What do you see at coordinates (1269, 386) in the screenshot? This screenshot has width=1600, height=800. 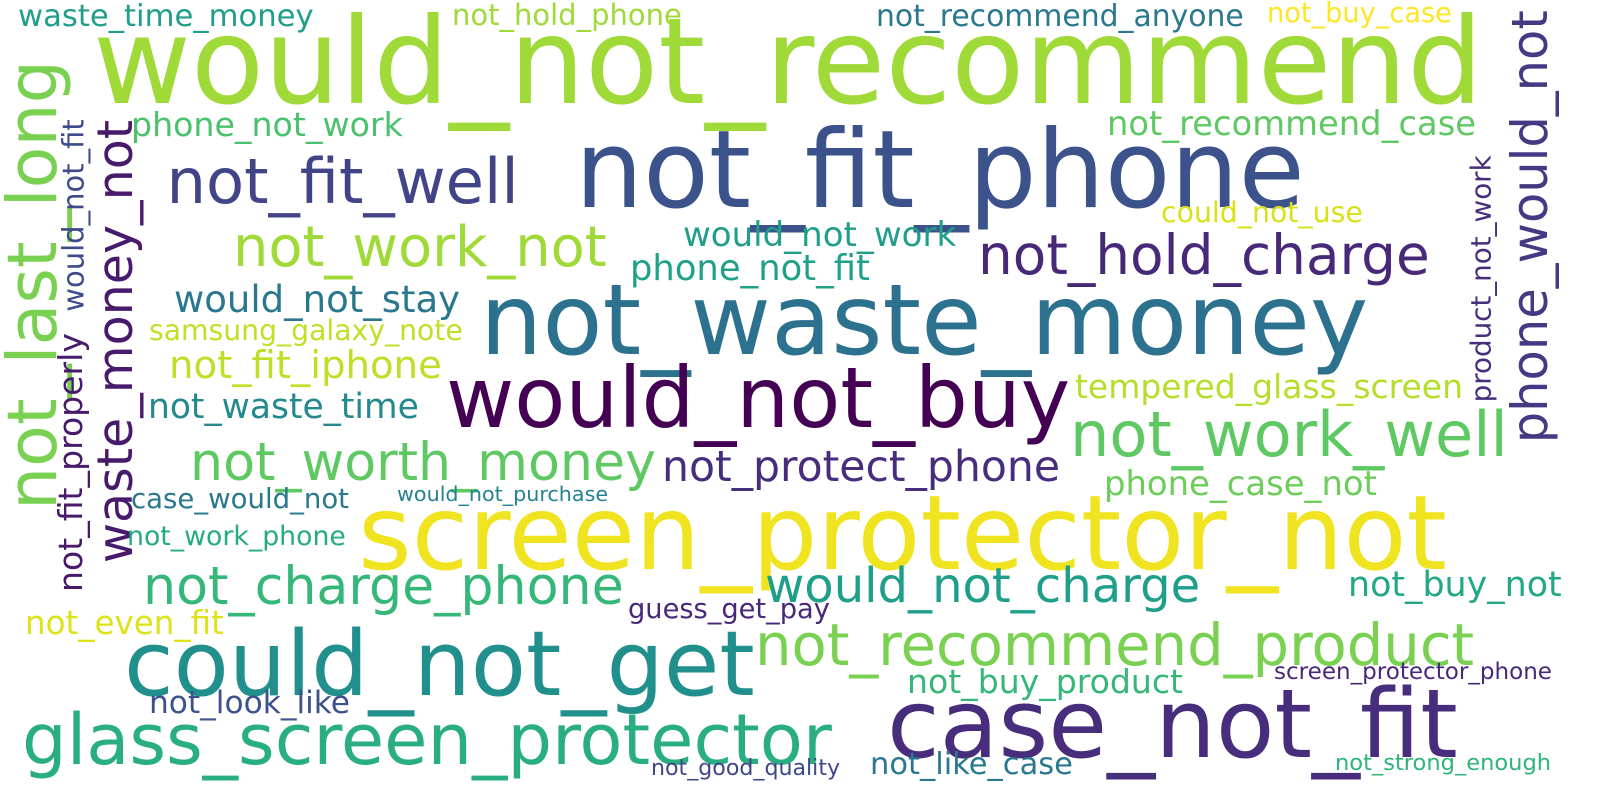 I see `phrase-tempered-glass-screen: tempered_glass_screen` at bounding box center [1269, 386].